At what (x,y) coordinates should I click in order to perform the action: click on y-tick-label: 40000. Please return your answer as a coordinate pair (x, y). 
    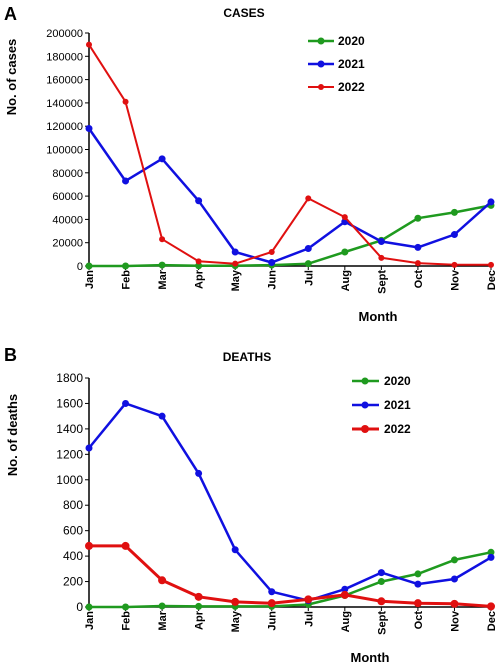
    Looking at the image, I should click on (67, 220).